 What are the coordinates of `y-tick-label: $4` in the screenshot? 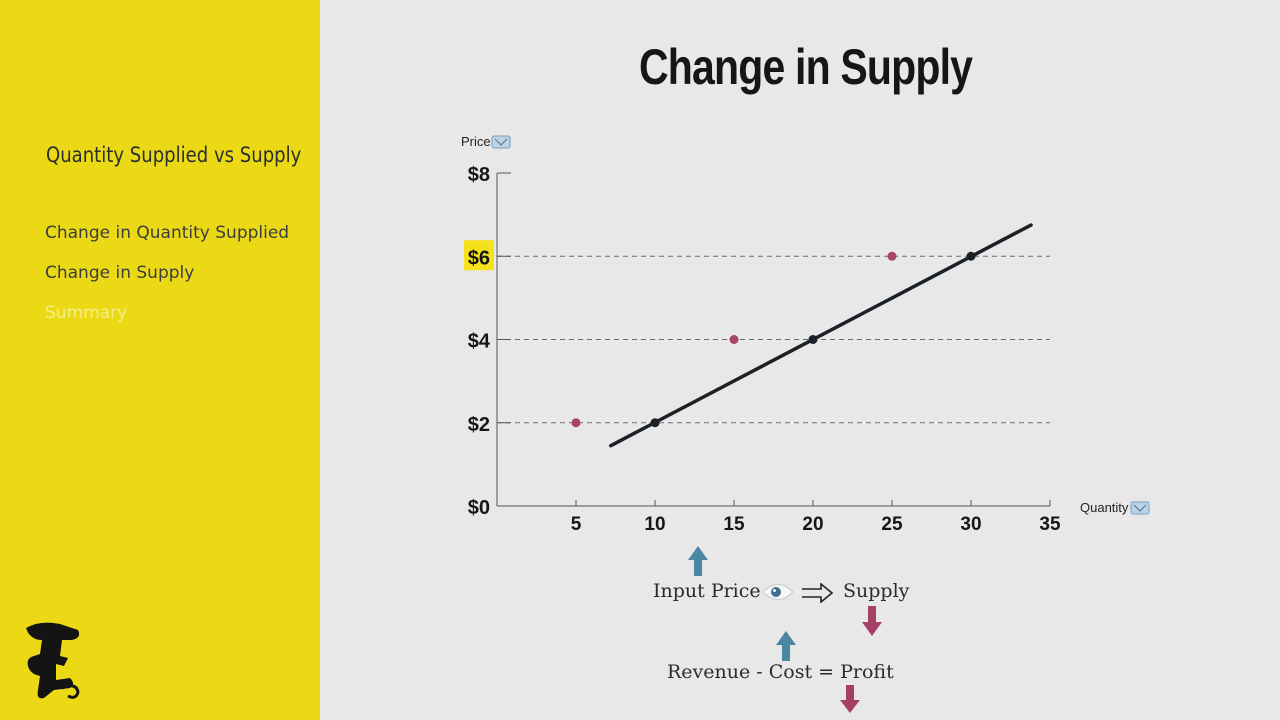 It's located at (479, 342).